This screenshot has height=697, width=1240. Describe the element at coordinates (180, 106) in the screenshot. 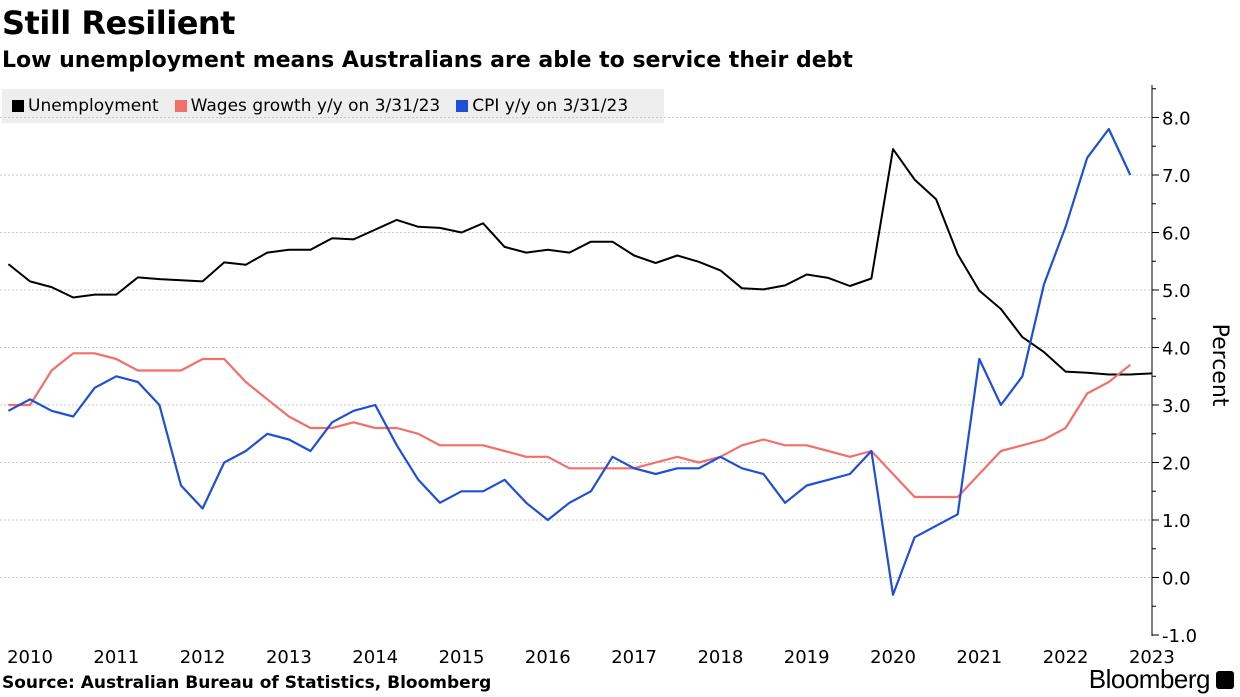

I see `legend-swatch-wages` at that location.